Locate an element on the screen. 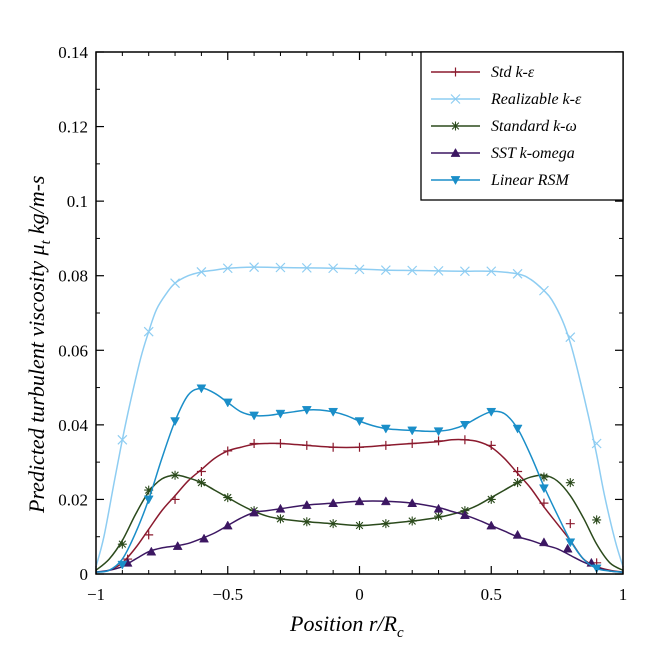 This screenshot has height=653, width=654. legend-item: Std k-ε is located at coordinates (483, 72).